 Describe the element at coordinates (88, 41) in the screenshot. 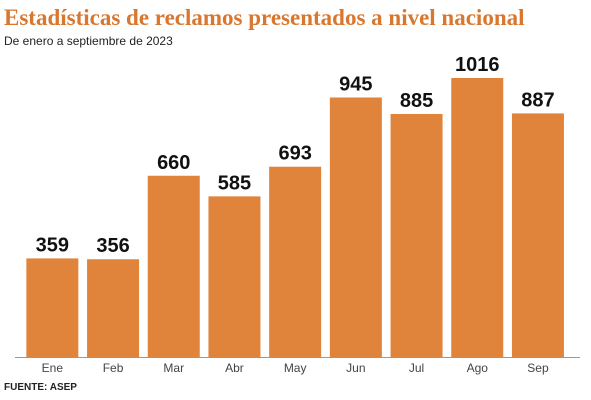

I see `chart-subtitle: De enero a septiembre de 2023` at that location.